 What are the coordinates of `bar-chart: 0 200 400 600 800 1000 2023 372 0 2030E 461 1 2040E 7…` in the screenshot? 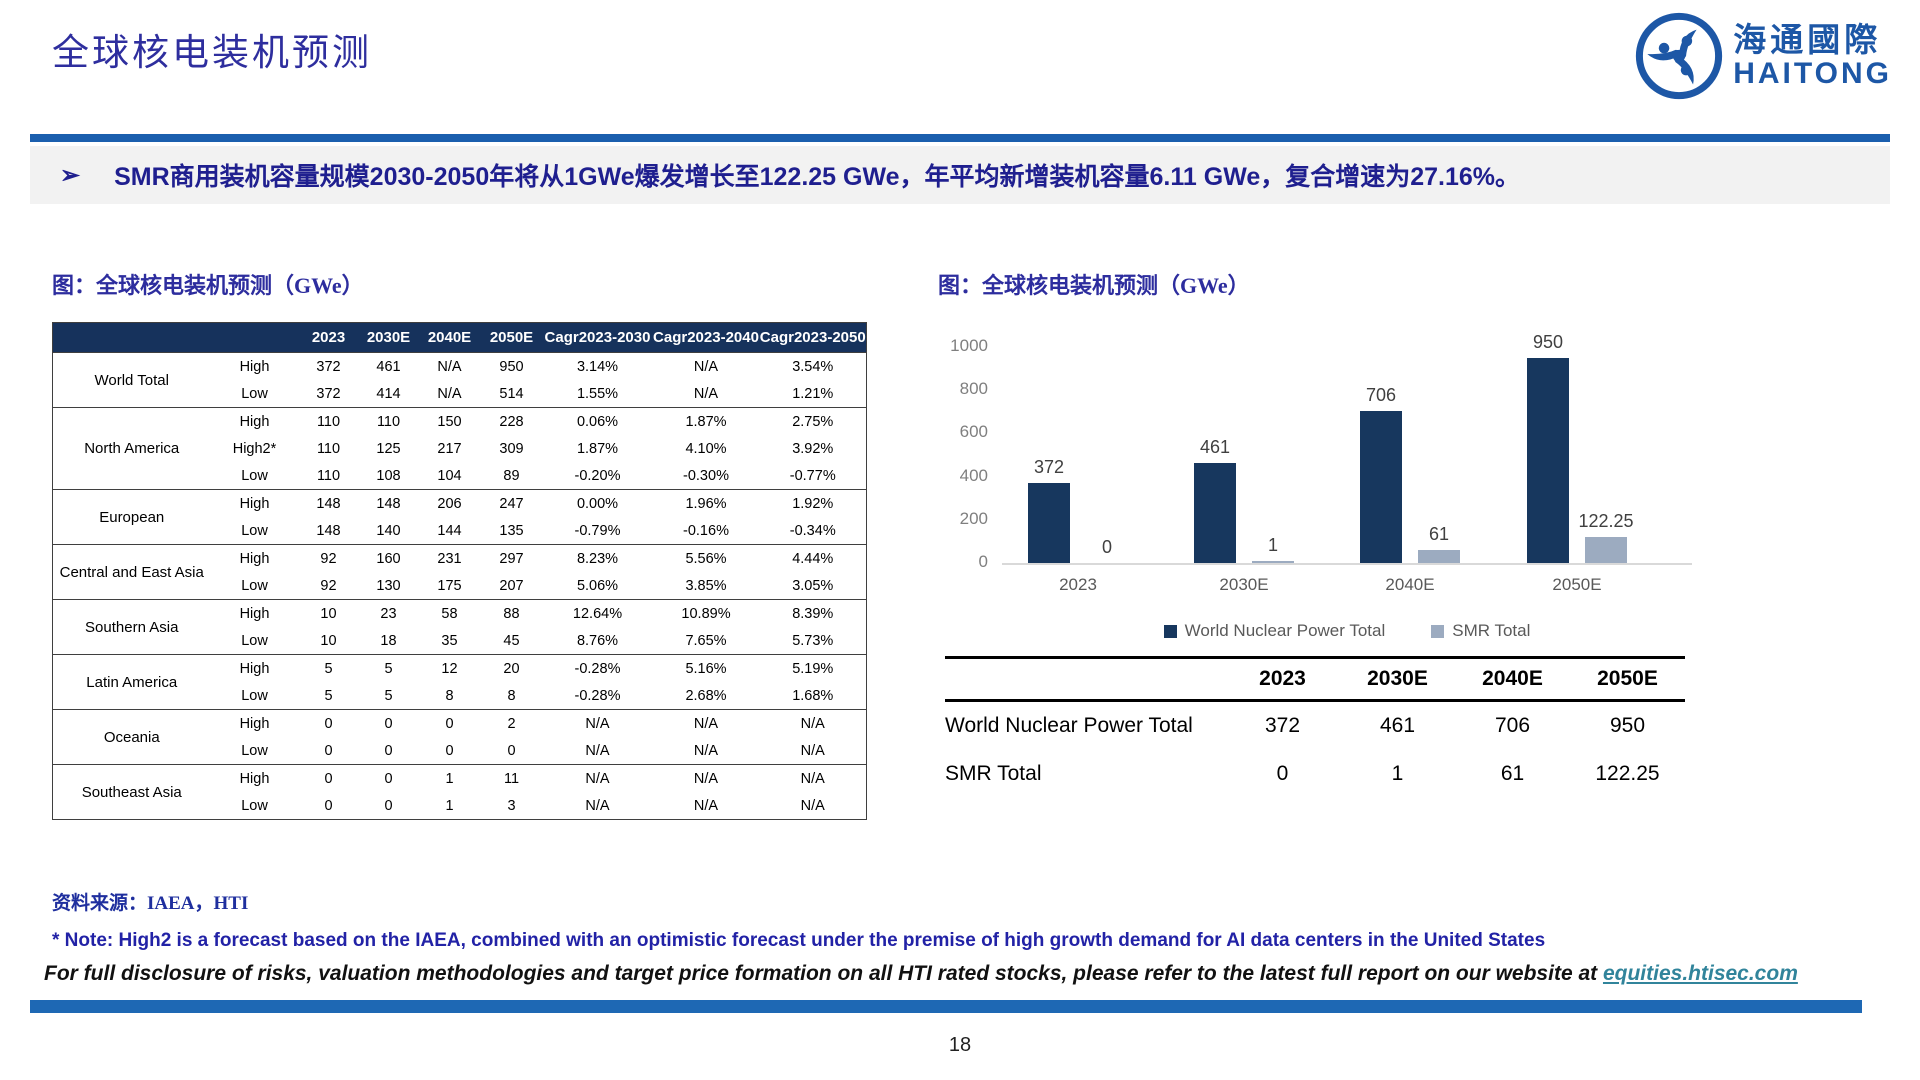 It's located at (1325, 498).